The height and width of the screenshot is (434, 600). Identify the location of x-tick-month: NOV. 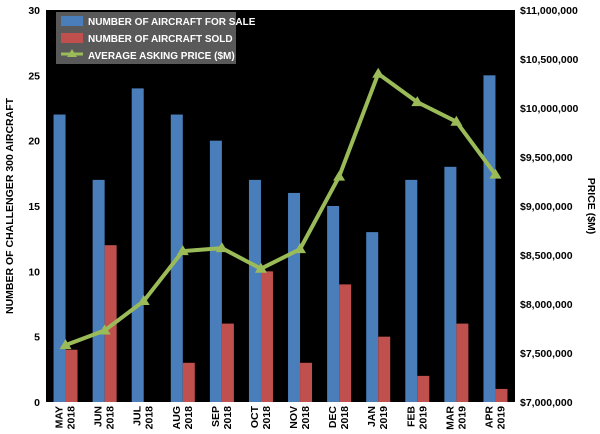
(294, 417).